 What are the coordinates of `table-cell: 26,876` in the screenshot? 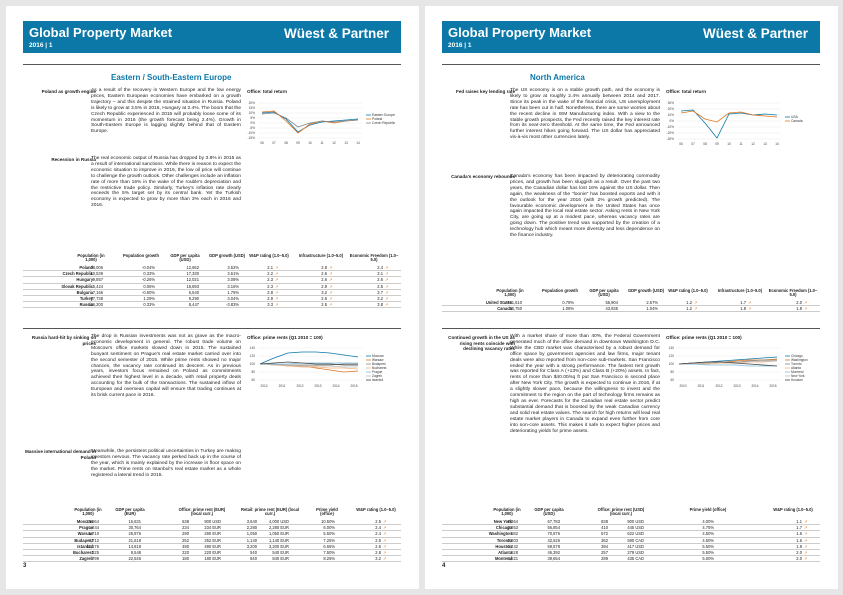 It's located at (134, 534).